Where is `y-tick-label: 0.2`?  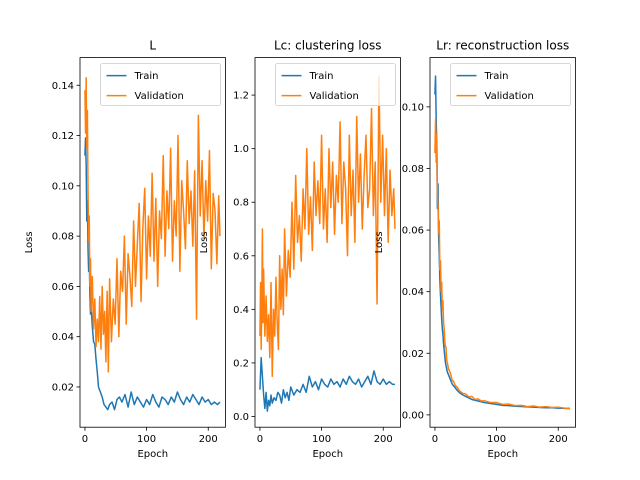 y-tick-label: 0.2 is located at coordinates (241, 363).